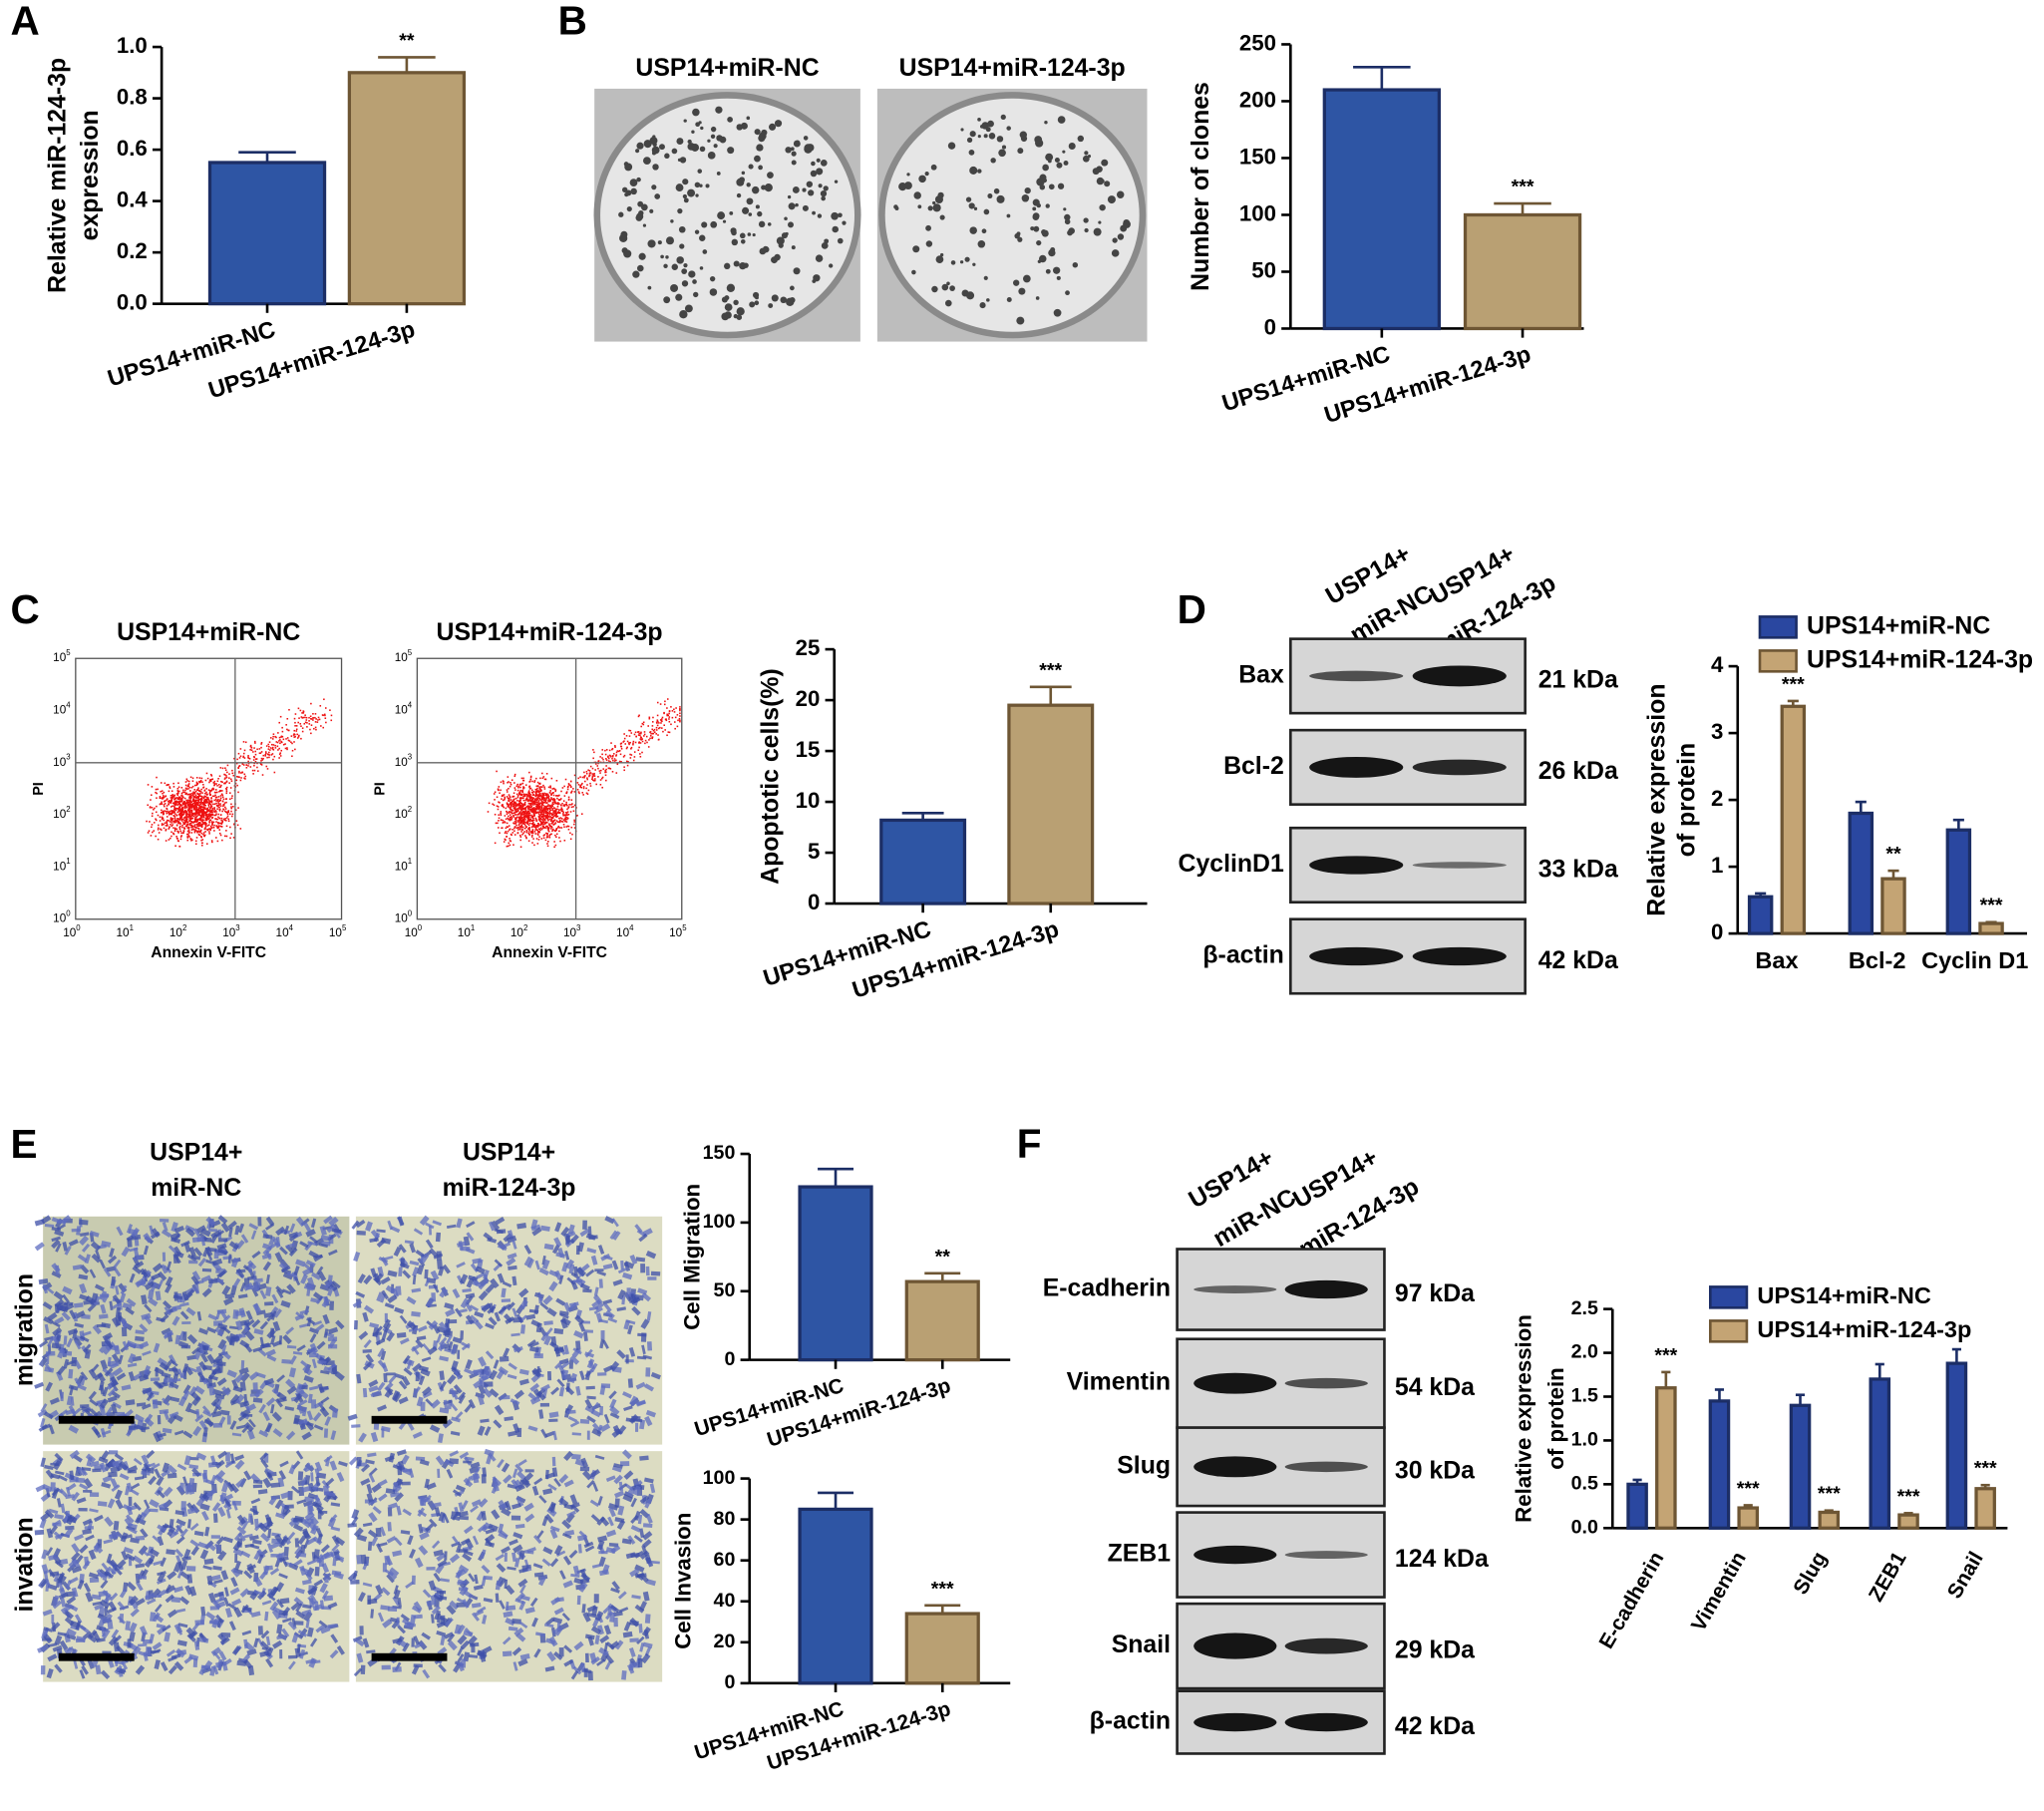  What do you see at coordinates (62, 708) in the screenshot?
I see `y-tick-label: 104` at bounding box center [62, 708].